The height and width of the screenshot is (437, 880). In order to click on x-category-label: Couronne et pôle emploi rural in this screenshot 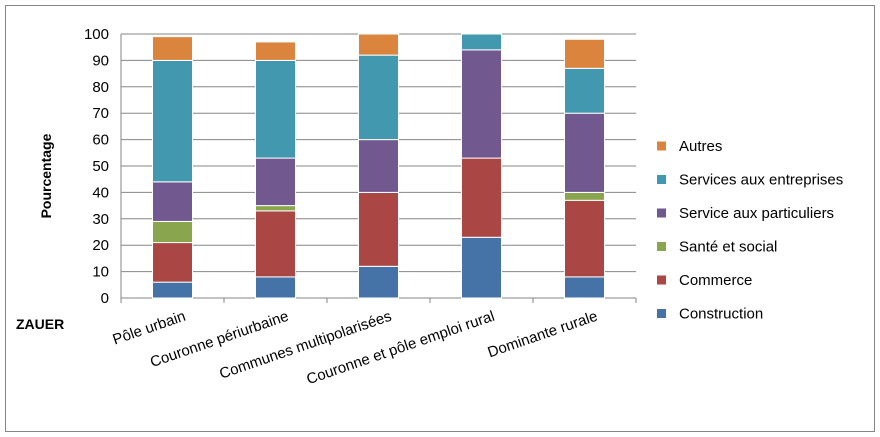, I will do `click(400, 348)`.